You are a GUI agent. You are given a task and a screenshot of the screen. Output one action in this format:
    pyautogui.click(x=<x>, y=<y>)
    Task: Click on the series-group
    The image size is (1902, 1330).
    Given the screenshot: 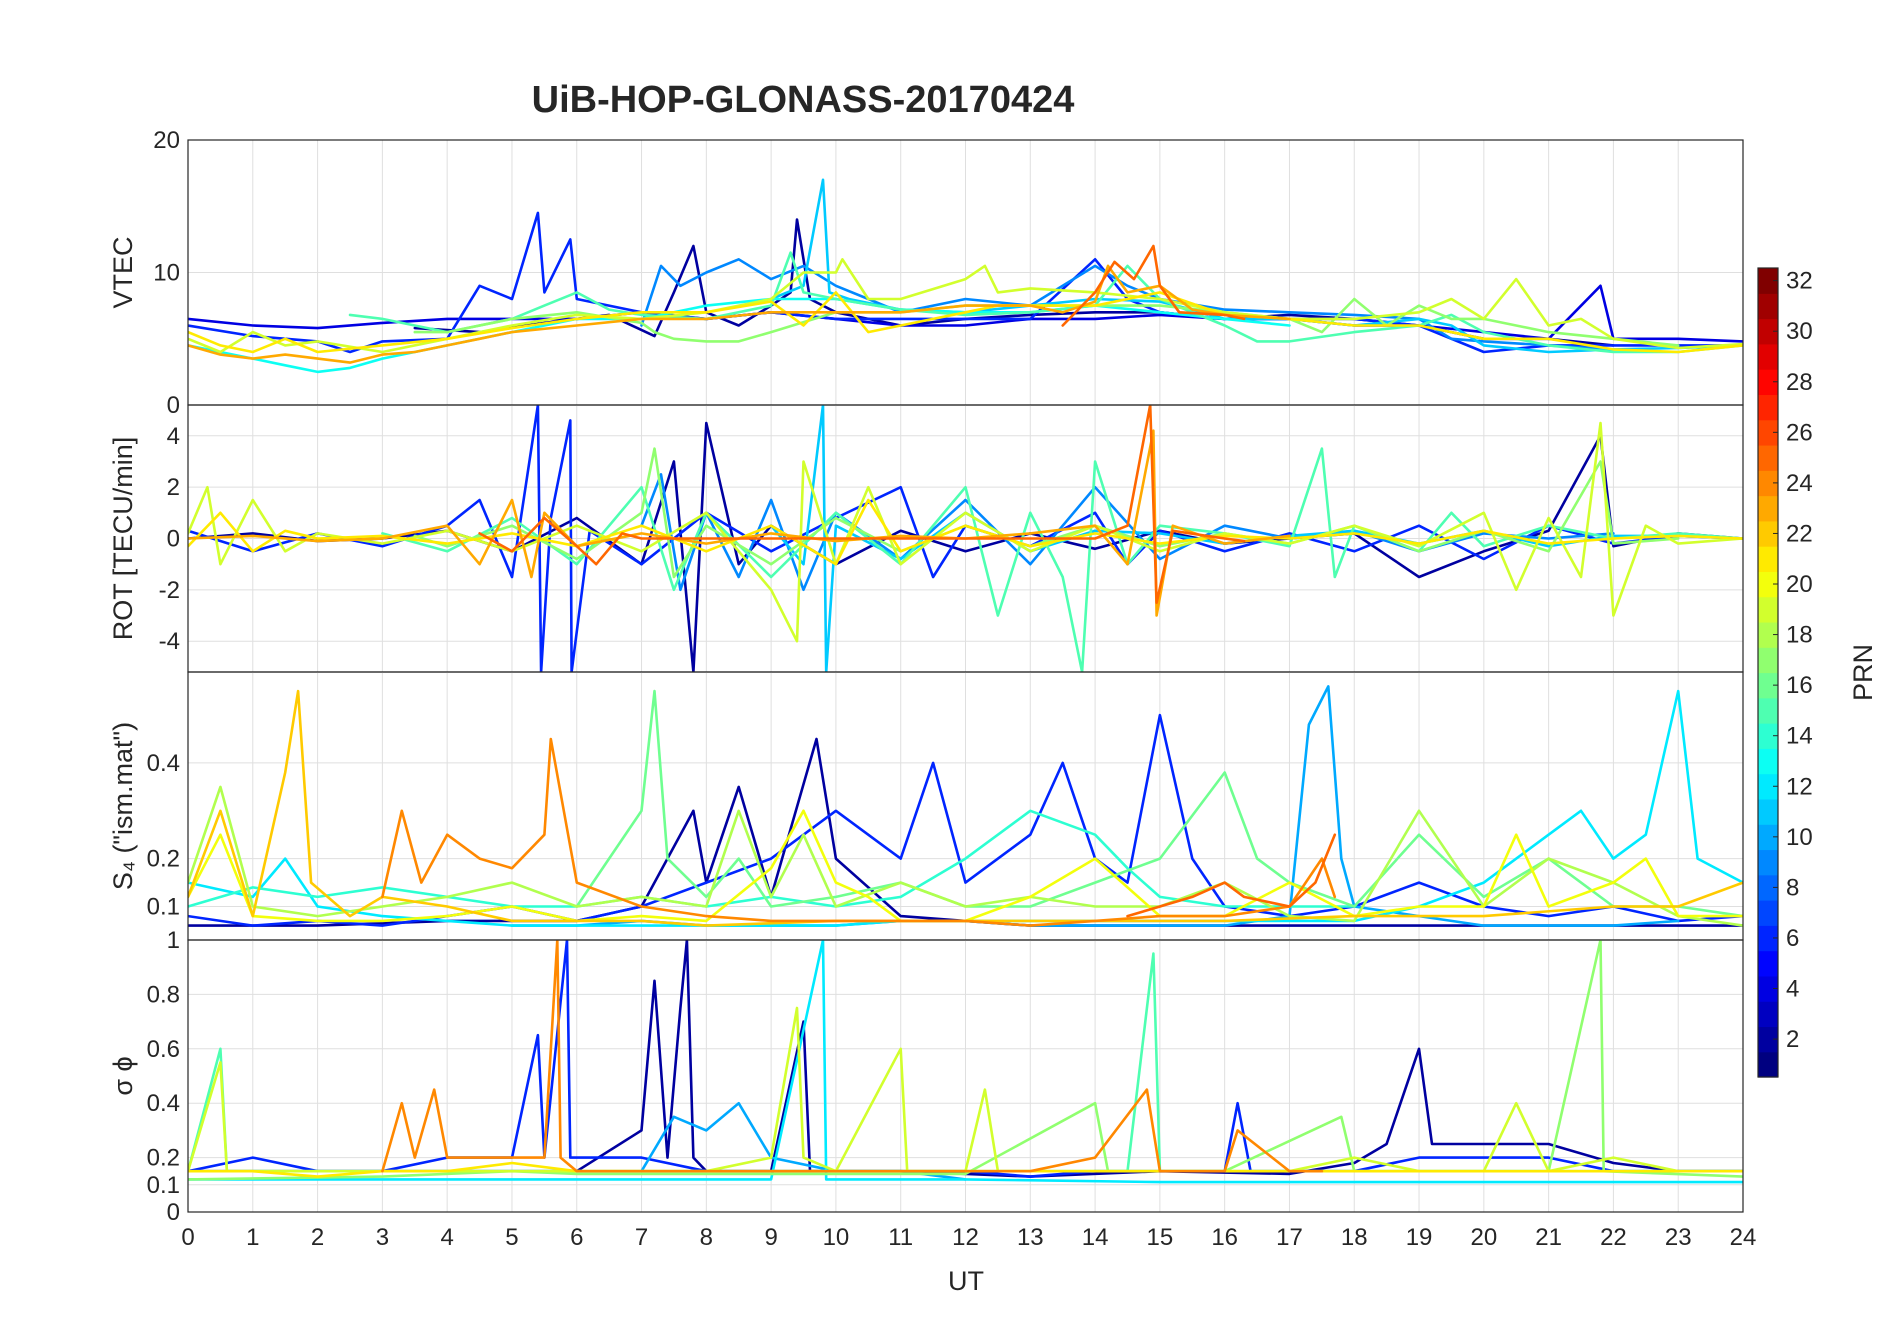 What is the action you would take?
    pyautogui.click(x=965, y=1062)
    